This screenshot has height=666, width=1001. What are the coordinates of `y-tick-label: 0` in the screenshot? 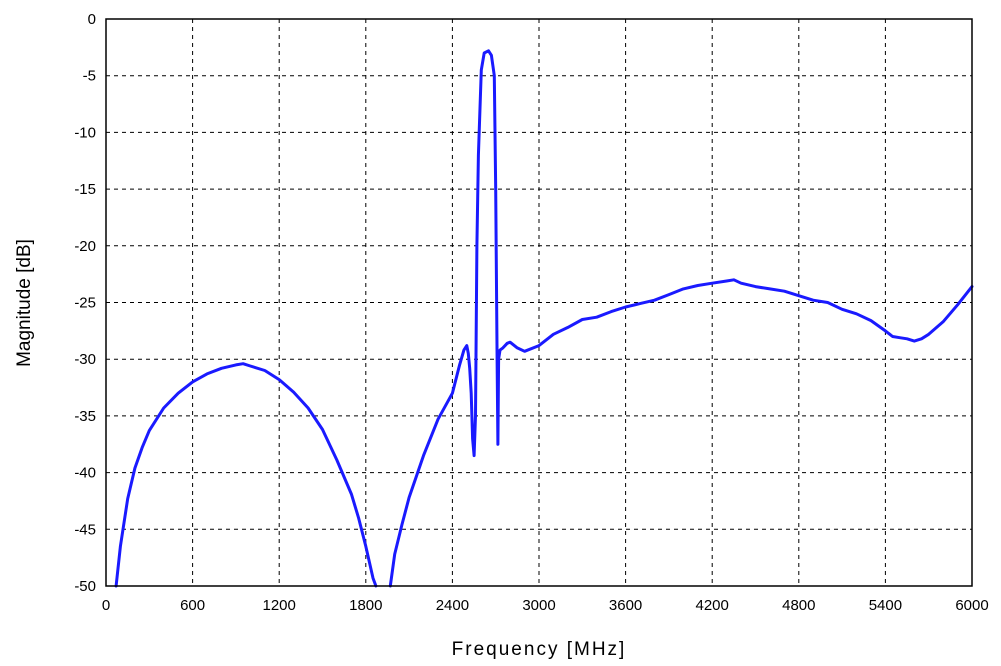 It's located at (92, 19).